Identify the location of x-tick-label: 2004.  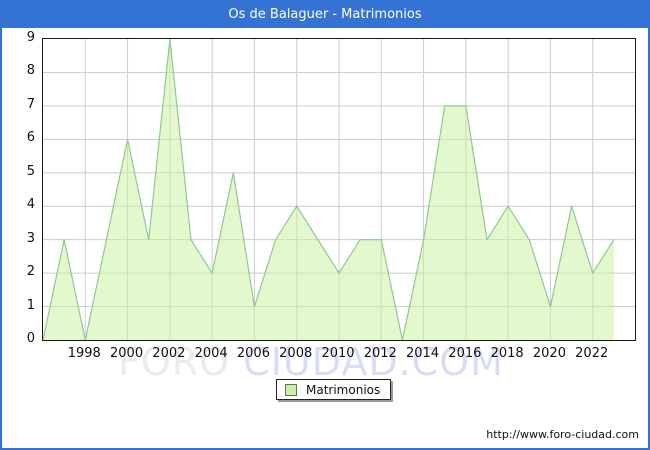
(211, 353).